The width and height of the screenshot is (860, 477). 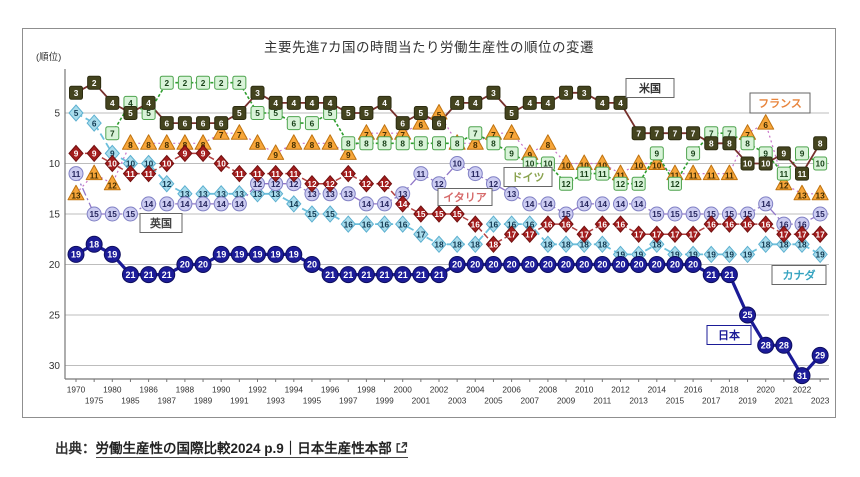 What do you see at coordinates (75, 448) in the screenshot?
I see `source-prefix: 出典：` at bounding box center [75, 448].